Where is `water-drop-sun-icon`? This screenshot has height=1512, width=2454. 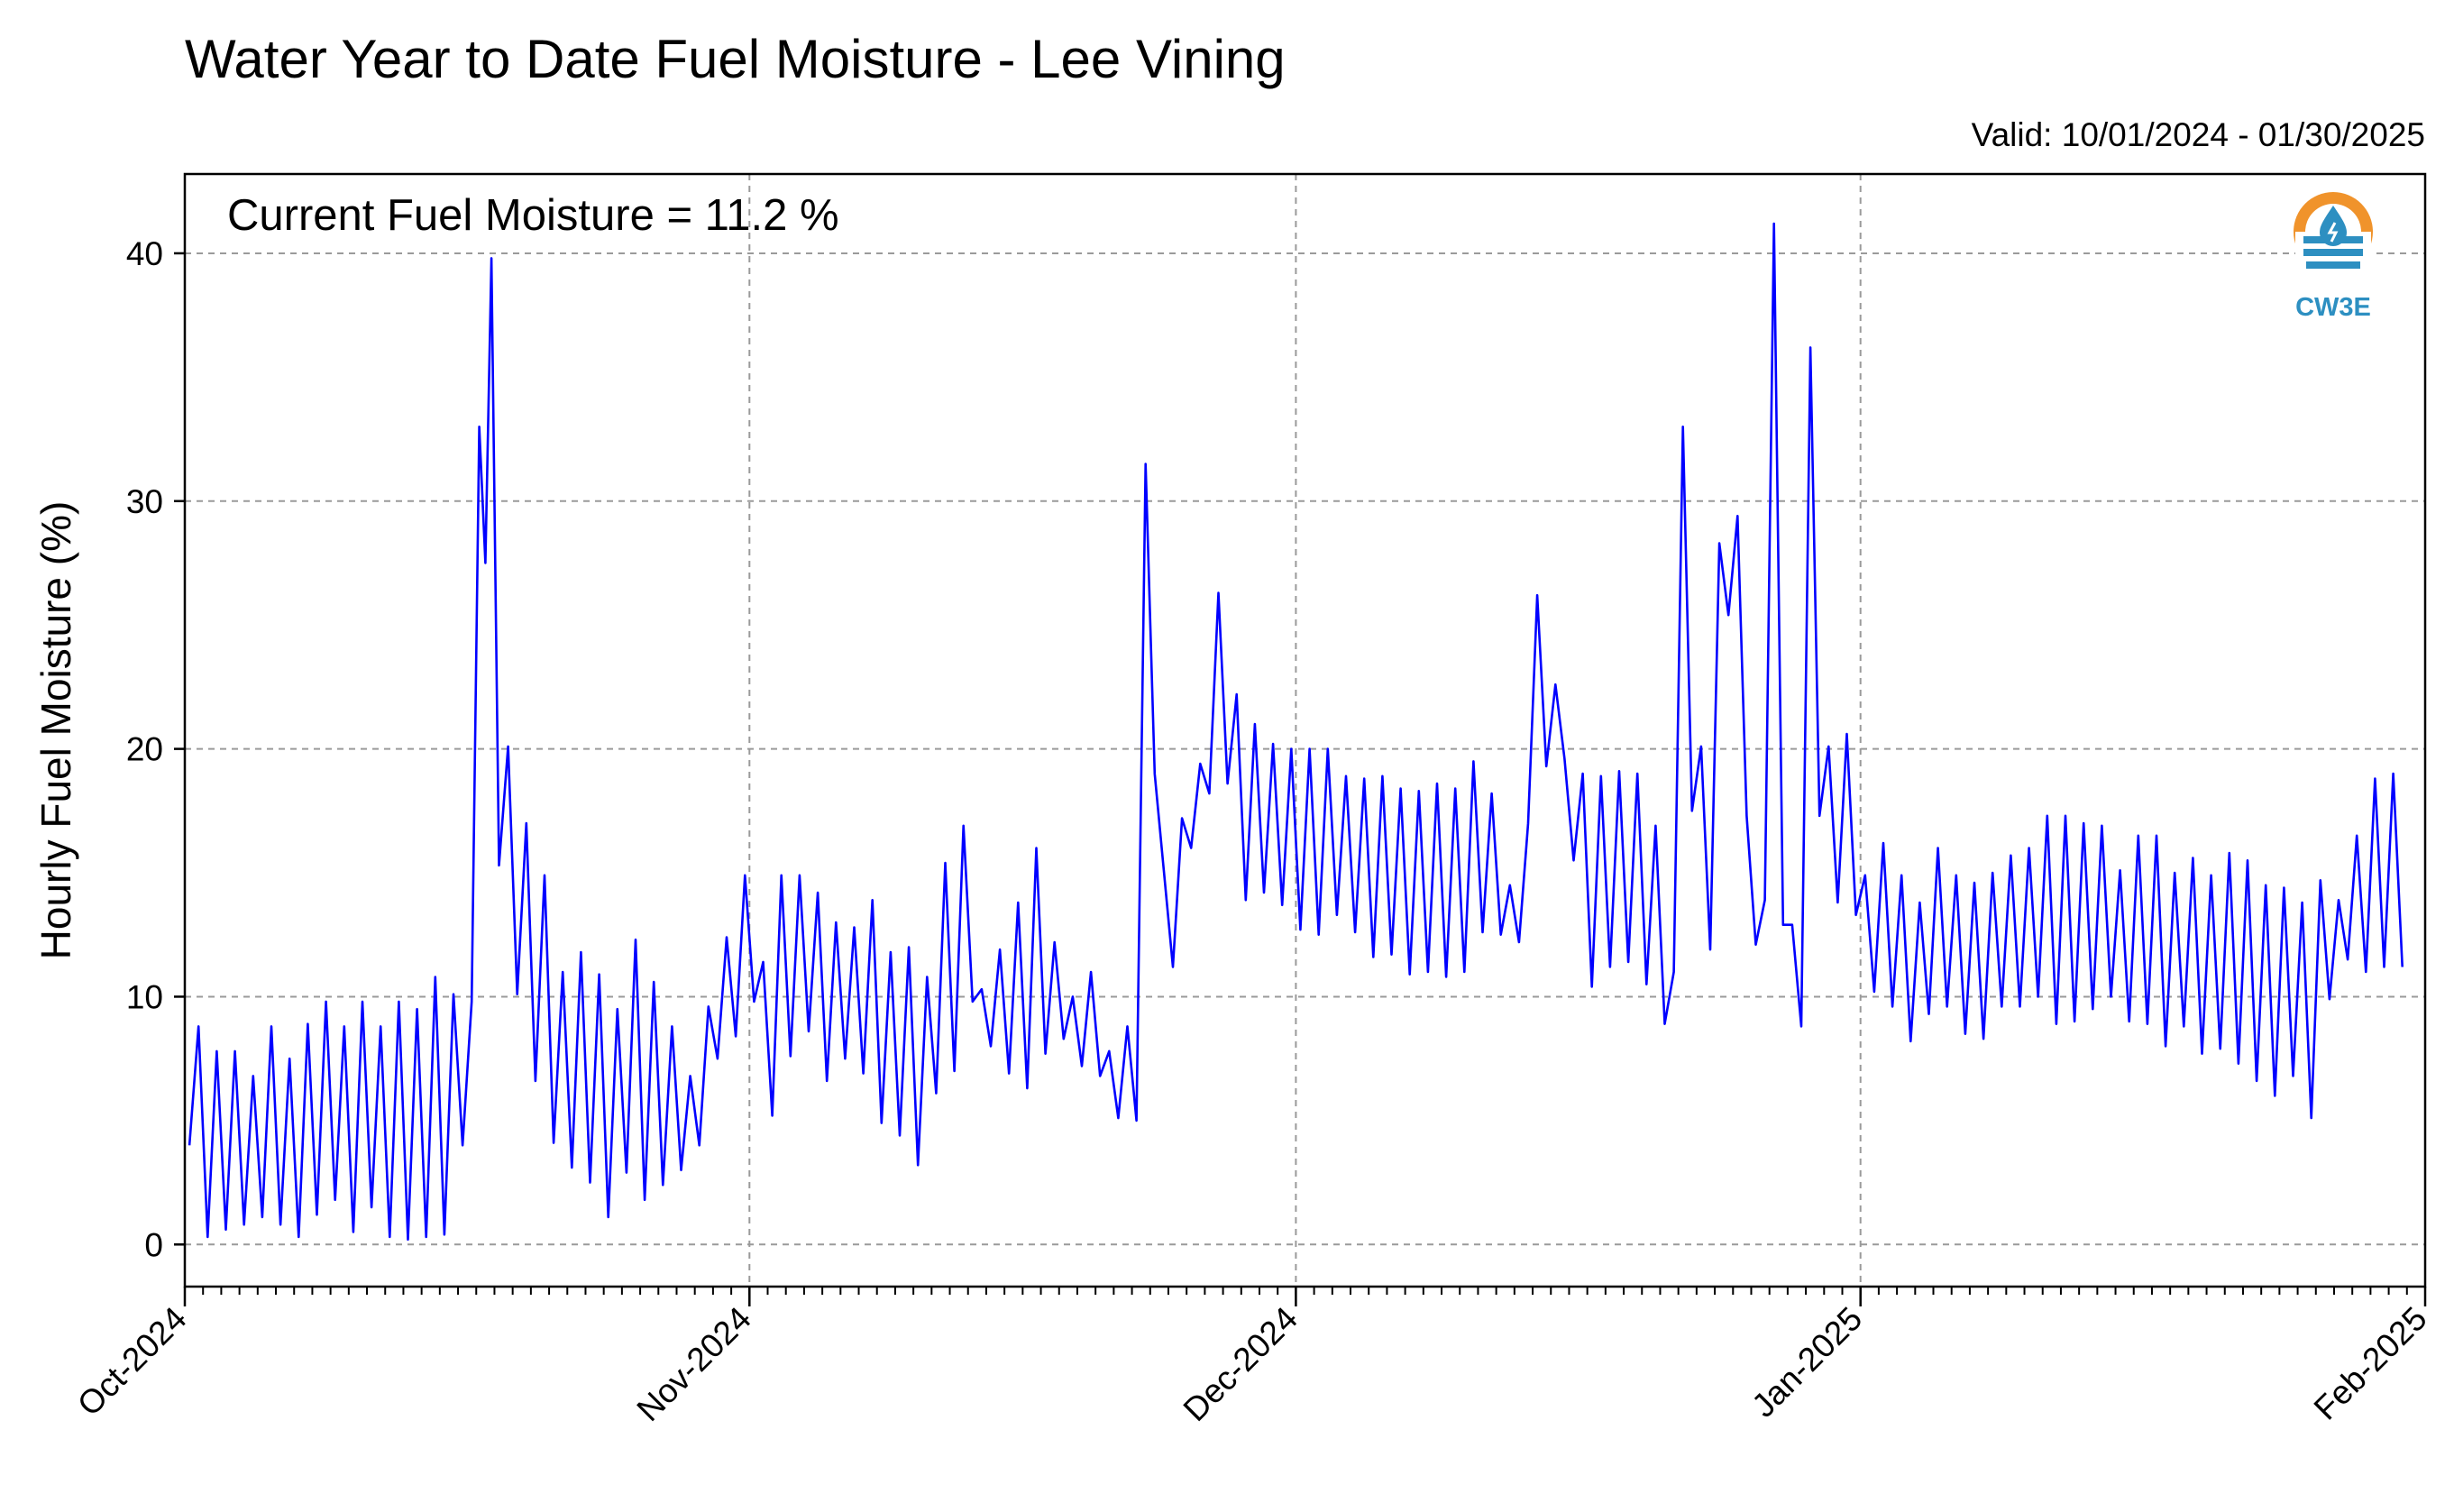
water-drop-sun-icon is located at coordinates (2333, 232).